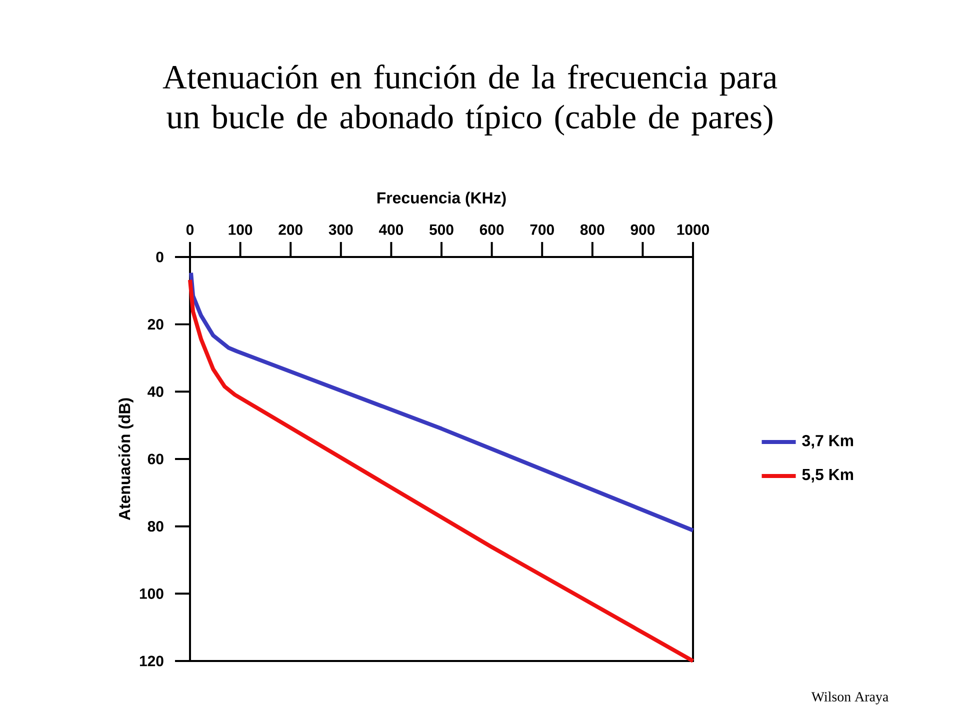 This screenshot has width=960, height=720. What do you see at coordinates (391, 229) in the screenshot?
I see `x-tick-label: 400` at bounding box center [391, 229].